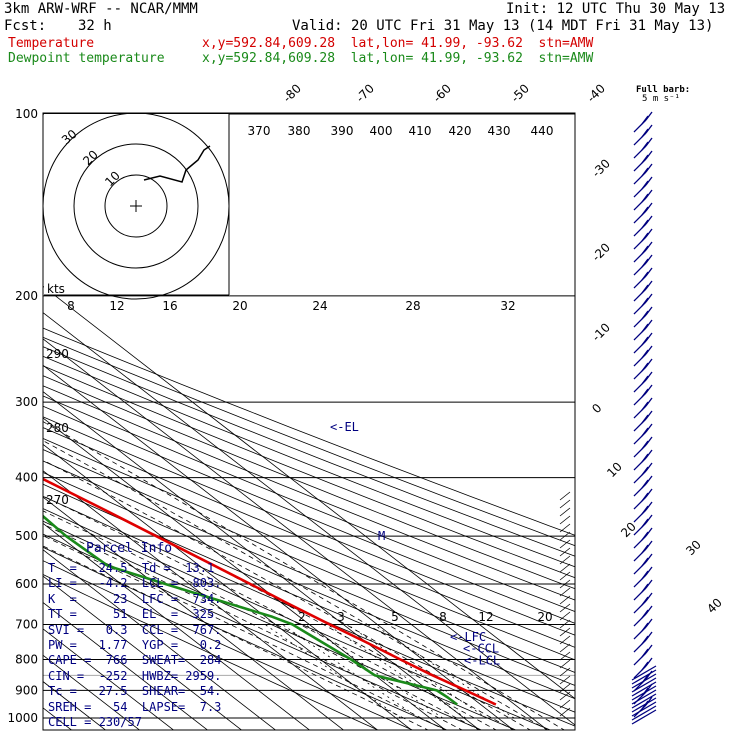  What do you see at coordinates (319, 306) in the screenshot?
I see `hodograph-scale-label: 24` at bounding box center [319, 306].